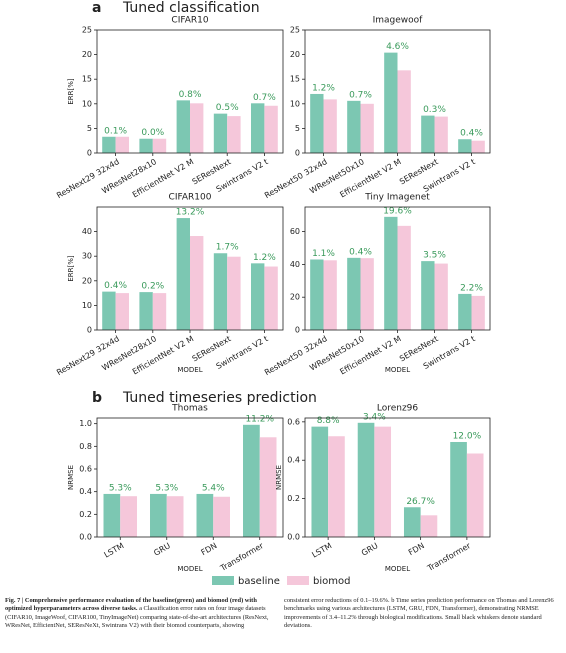  Describe the element at coordinates (374, 417) in the screenshot. I see `bar-annotation: 3.4%` at that location.